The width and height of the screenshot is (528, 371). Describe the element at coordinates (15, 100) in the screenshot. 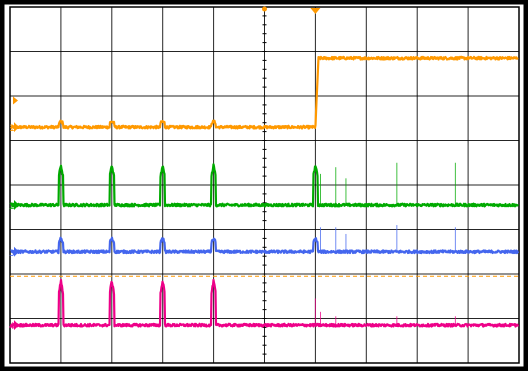

I see `trigger-level-arrow` at that location.